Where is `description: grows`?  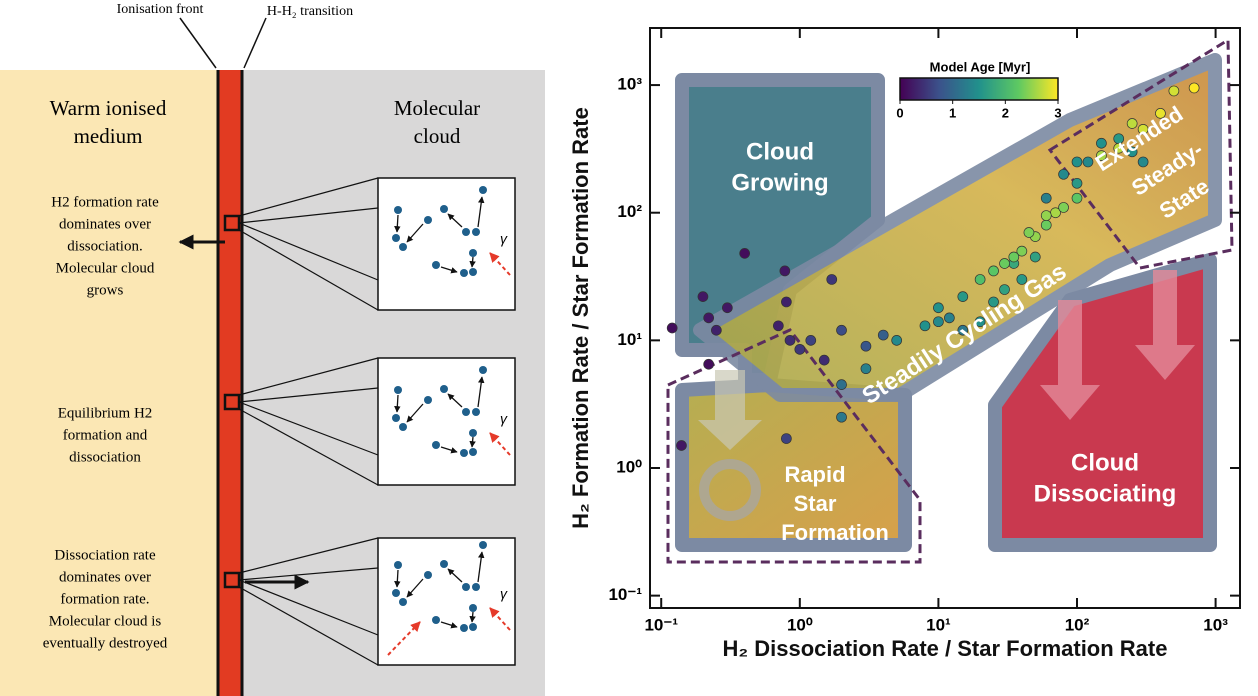
description: grows is located at coordinates (105, 290).